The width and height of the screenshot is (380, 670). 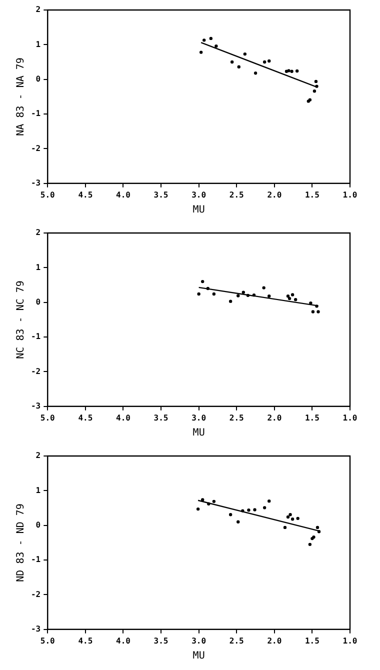 What do you see at coordinates (21, 319) in the screenshot?
I see `y-axis-title: NC 83 - NC 79` at bounding box center [21, 319].